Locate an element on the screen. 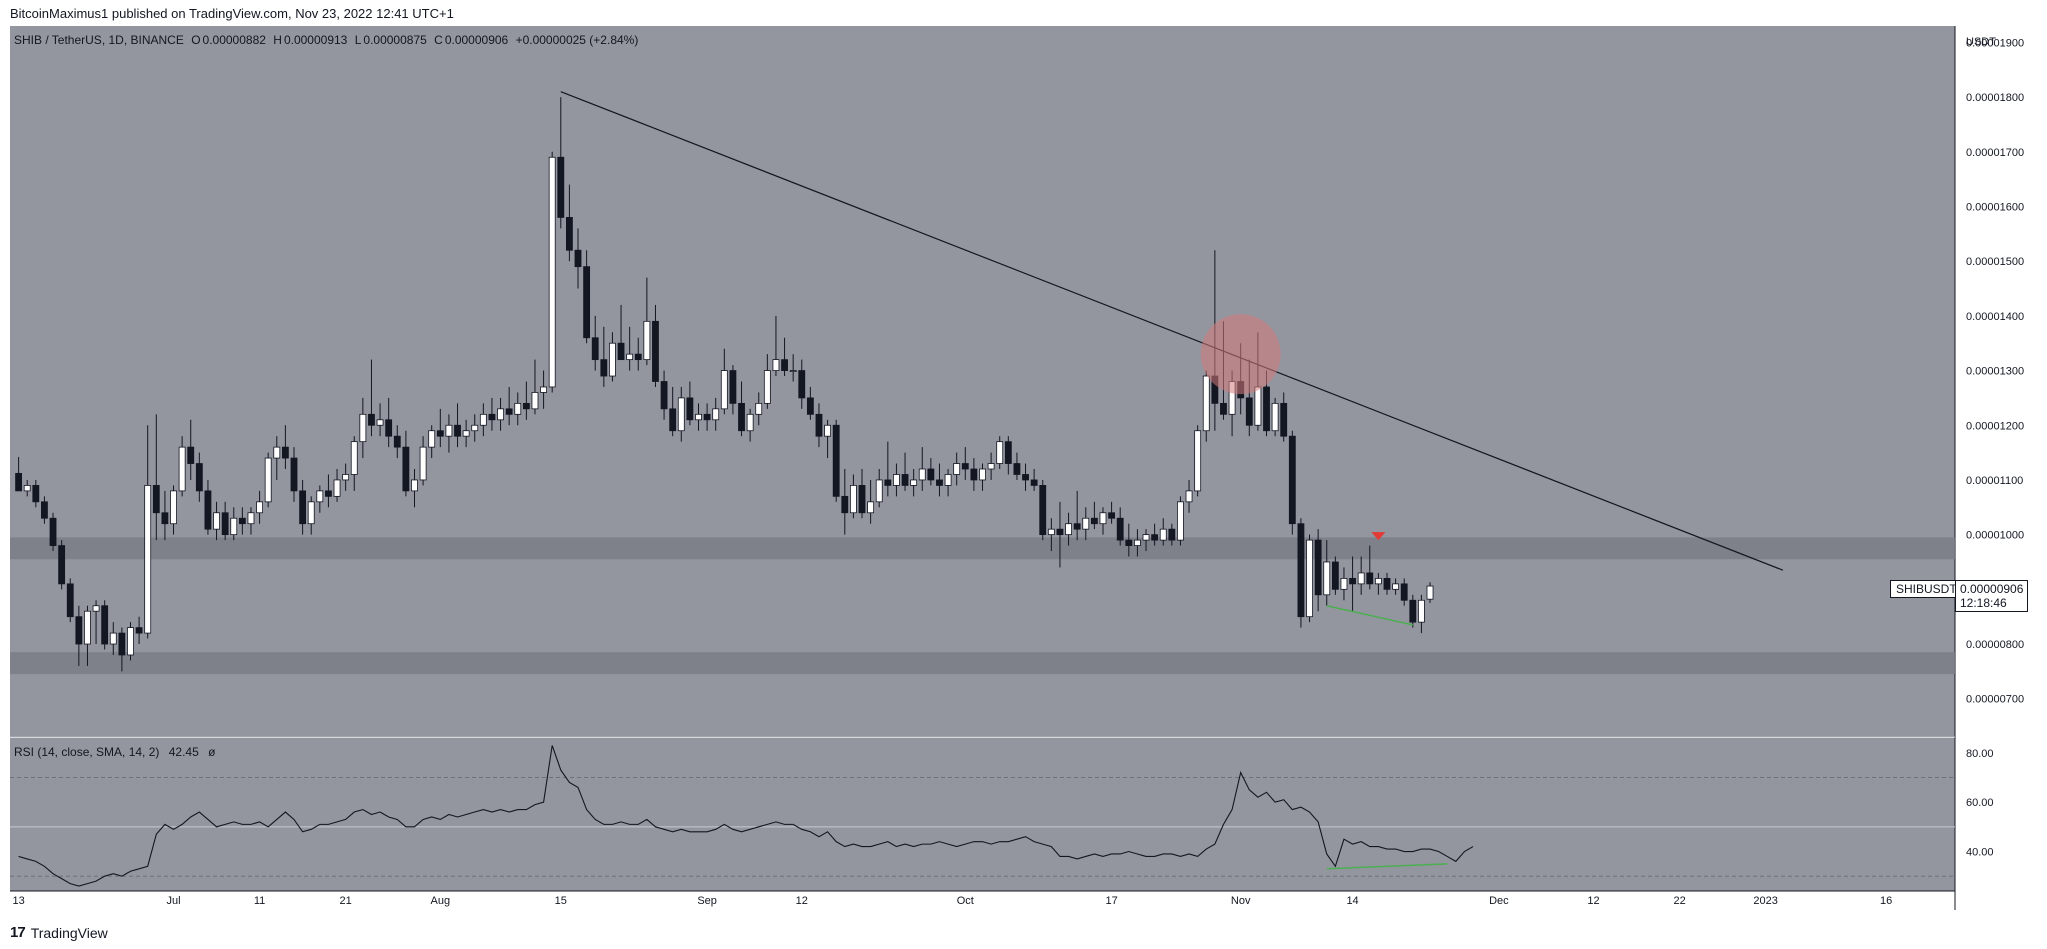 The width and height of the screenshot is (2047, 949). close-label: C is located at coordinates (438, 40).